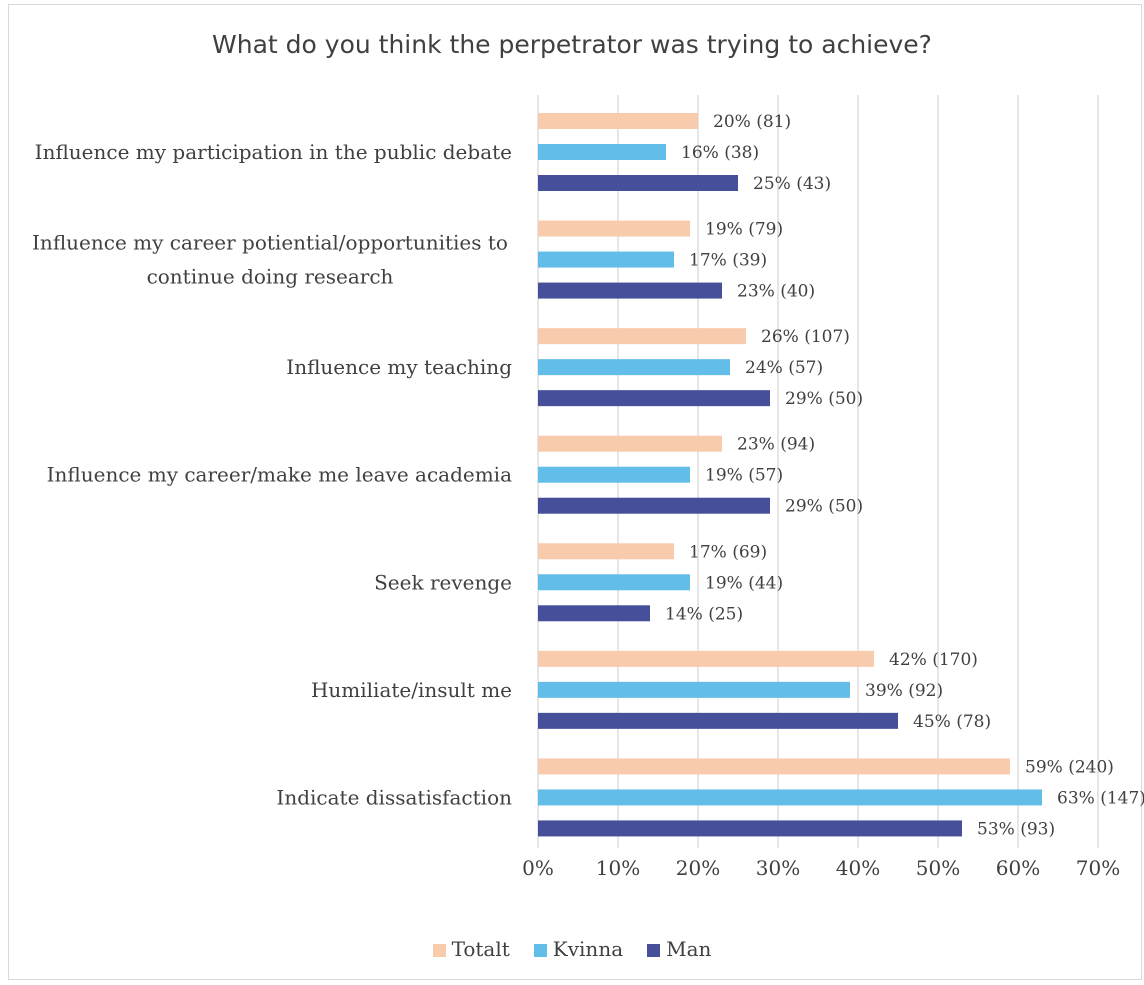  Describe the element at coordinates (1018, 868) in the screenshot. I see `x-tick-label: 60%` at that location.